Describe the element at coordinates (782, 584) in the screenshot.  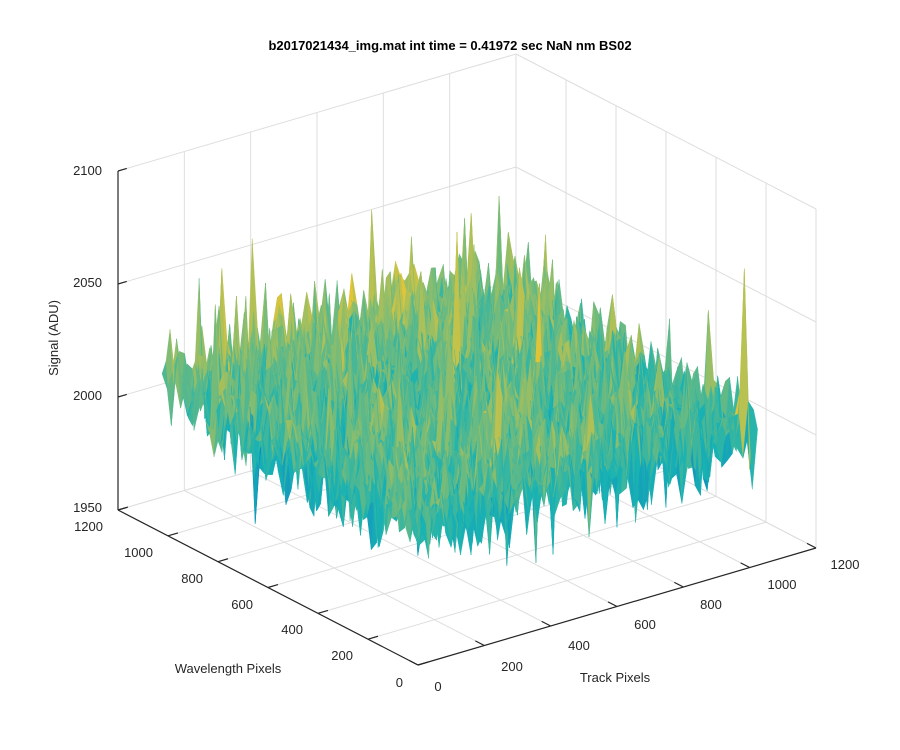
I see `x-tick-label: 1000` at that location.